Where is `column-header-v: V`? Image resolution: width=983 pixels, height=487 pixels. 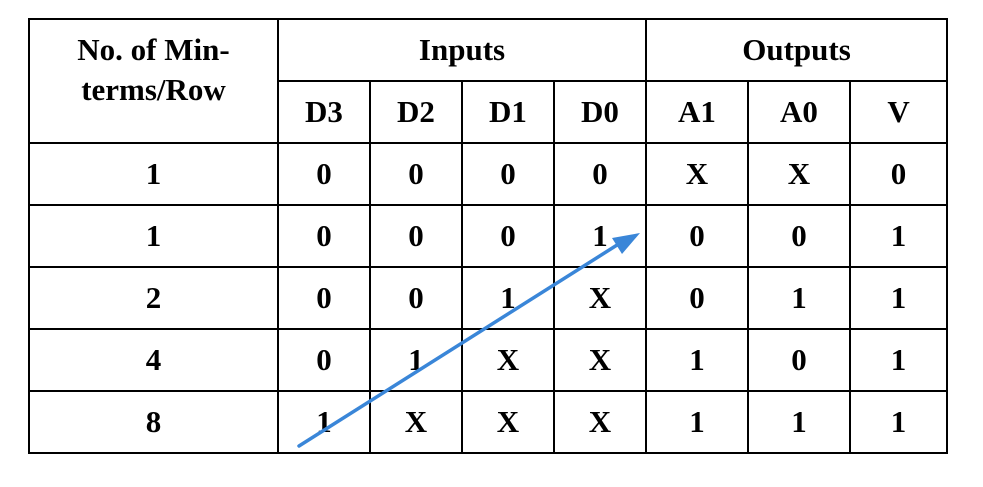
column-header-v: V is located at coordinates (898, 112).